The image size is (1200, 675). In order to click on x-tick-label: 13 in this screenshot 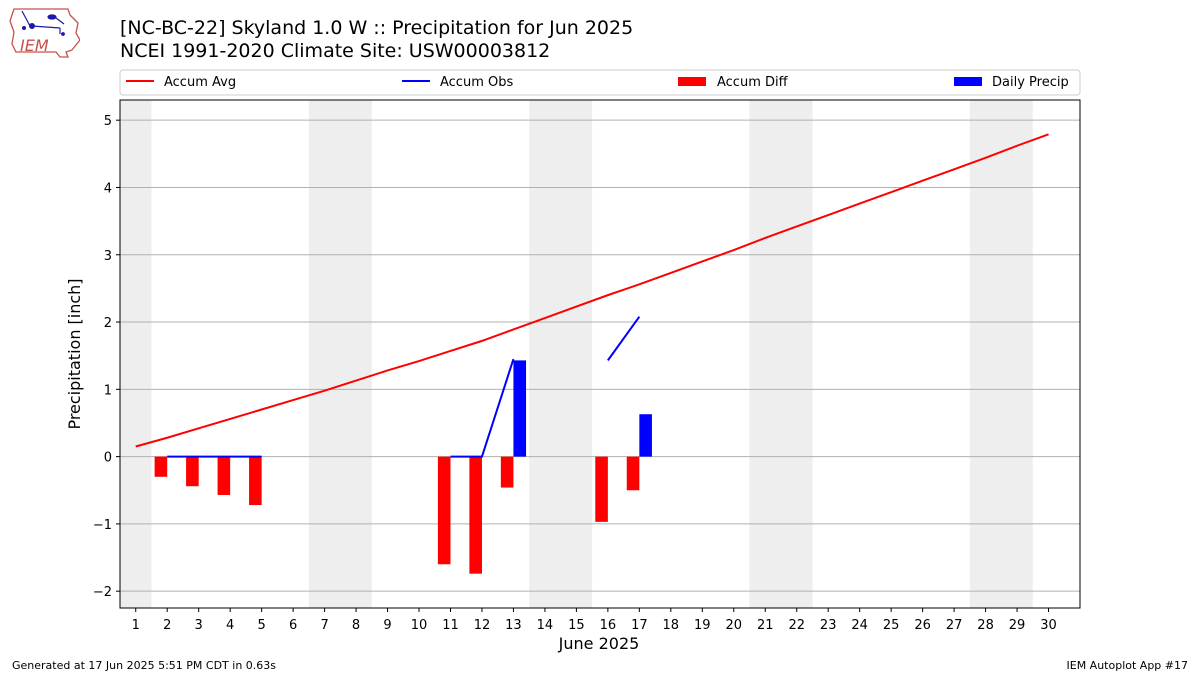, I will do `click(513, 625)`.